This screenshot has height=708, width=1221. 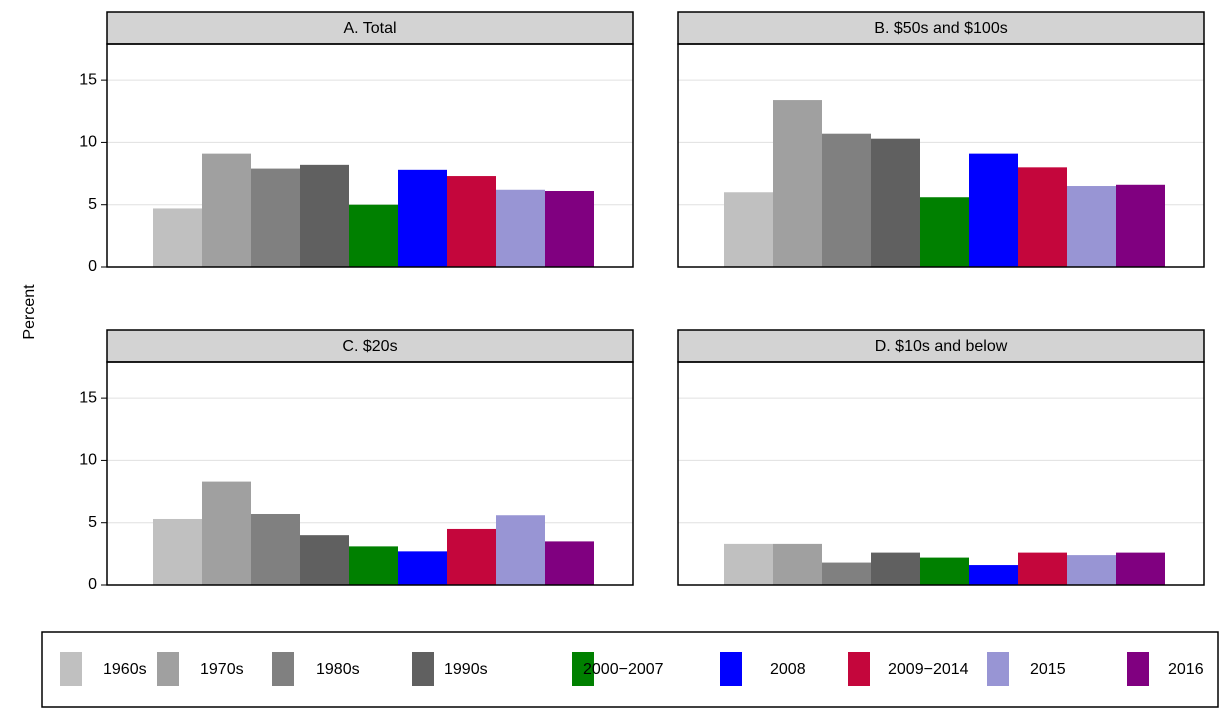 What do you see at coordinates (928, 669) in the screenshot?
I see `legend-label: 2009−2014` at bounding box center [928, 669].